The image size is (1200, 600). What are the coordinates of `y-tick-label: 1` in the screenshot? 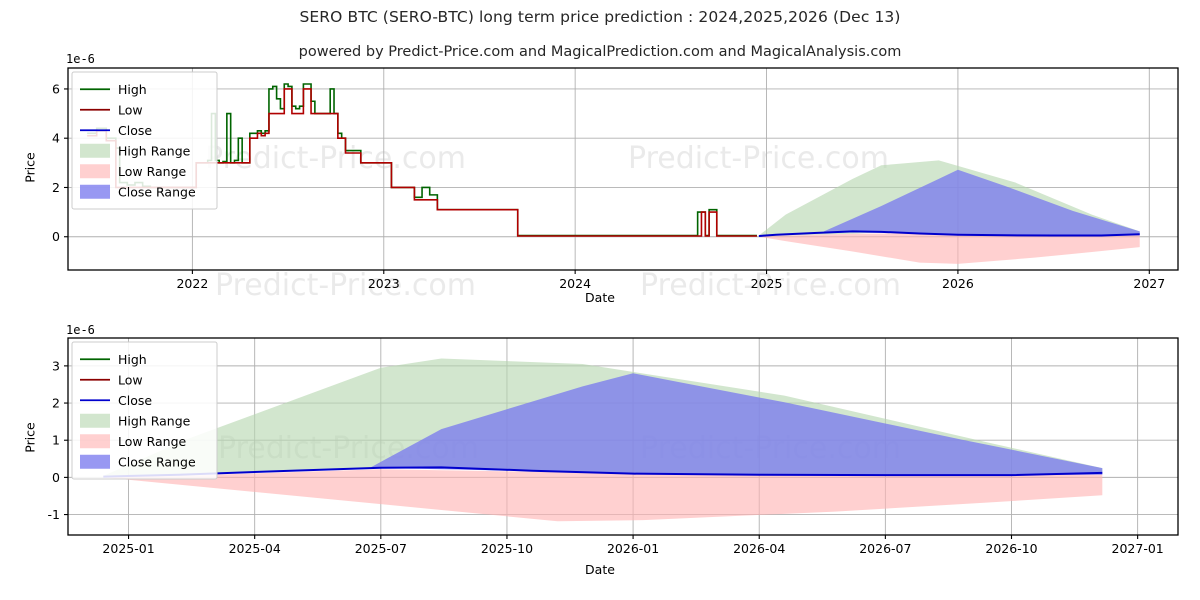 It's located at (56, 440).